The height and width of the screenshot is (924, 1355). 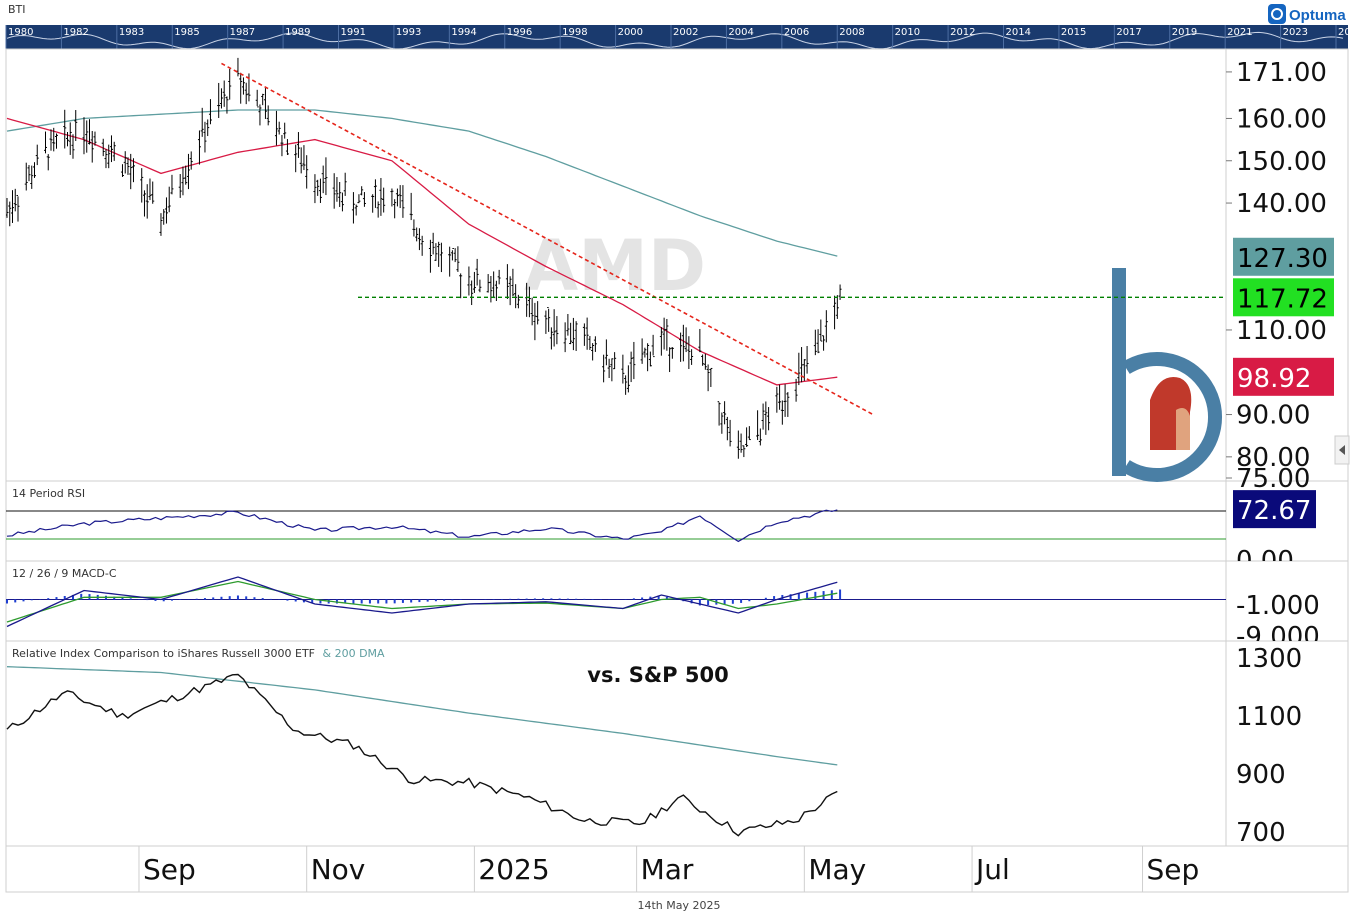 I want to click on rsi-panel, so click(x=616, y=526).